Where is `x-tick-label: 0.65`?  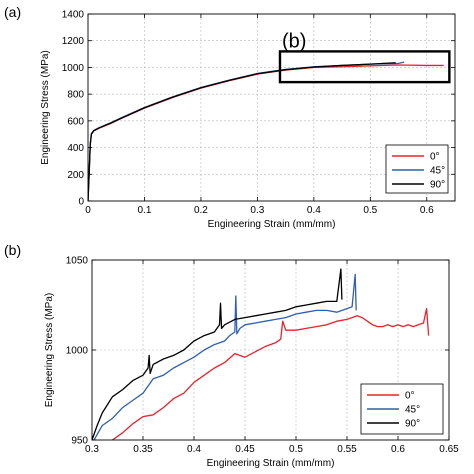 x-tick-label: 0.65 is located at coordinates (449, 449).